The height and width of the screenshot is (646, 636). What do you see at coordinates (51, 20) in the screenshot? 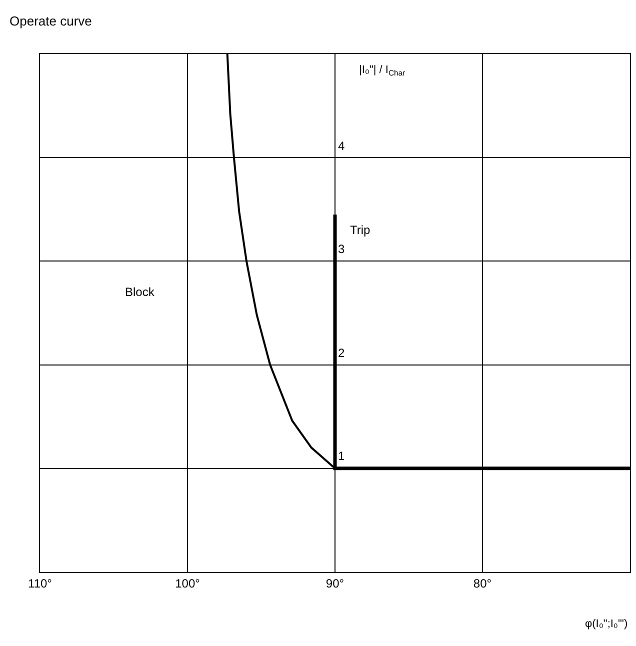
I see `chart-title: Operate curve` at bounding box center [51, 20].